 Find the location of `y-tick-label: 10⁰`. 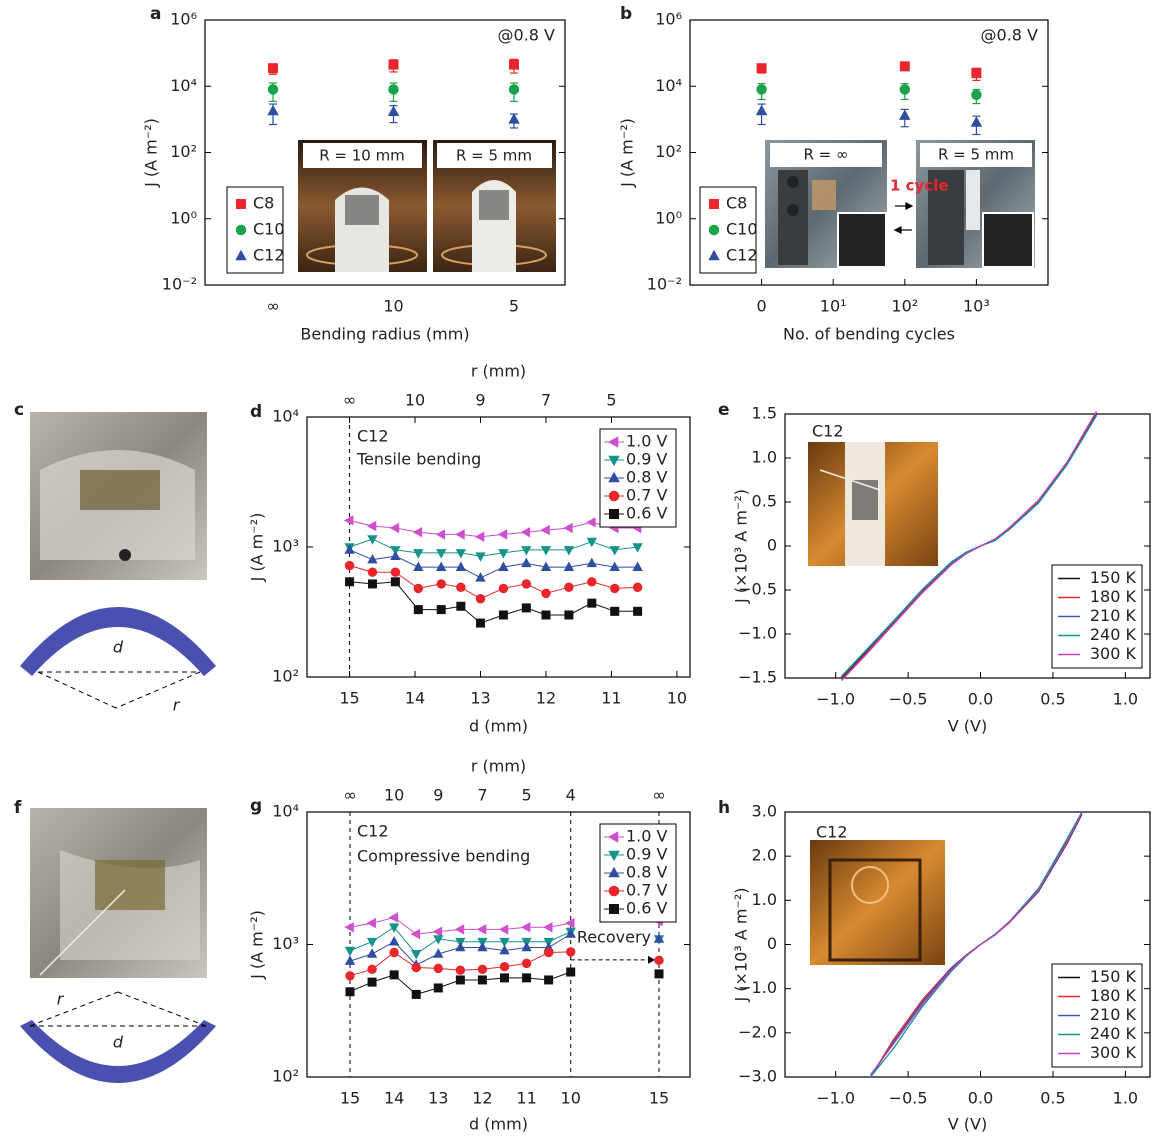

y-tick-label: 10⁰ is located at coordinates (183, 217).